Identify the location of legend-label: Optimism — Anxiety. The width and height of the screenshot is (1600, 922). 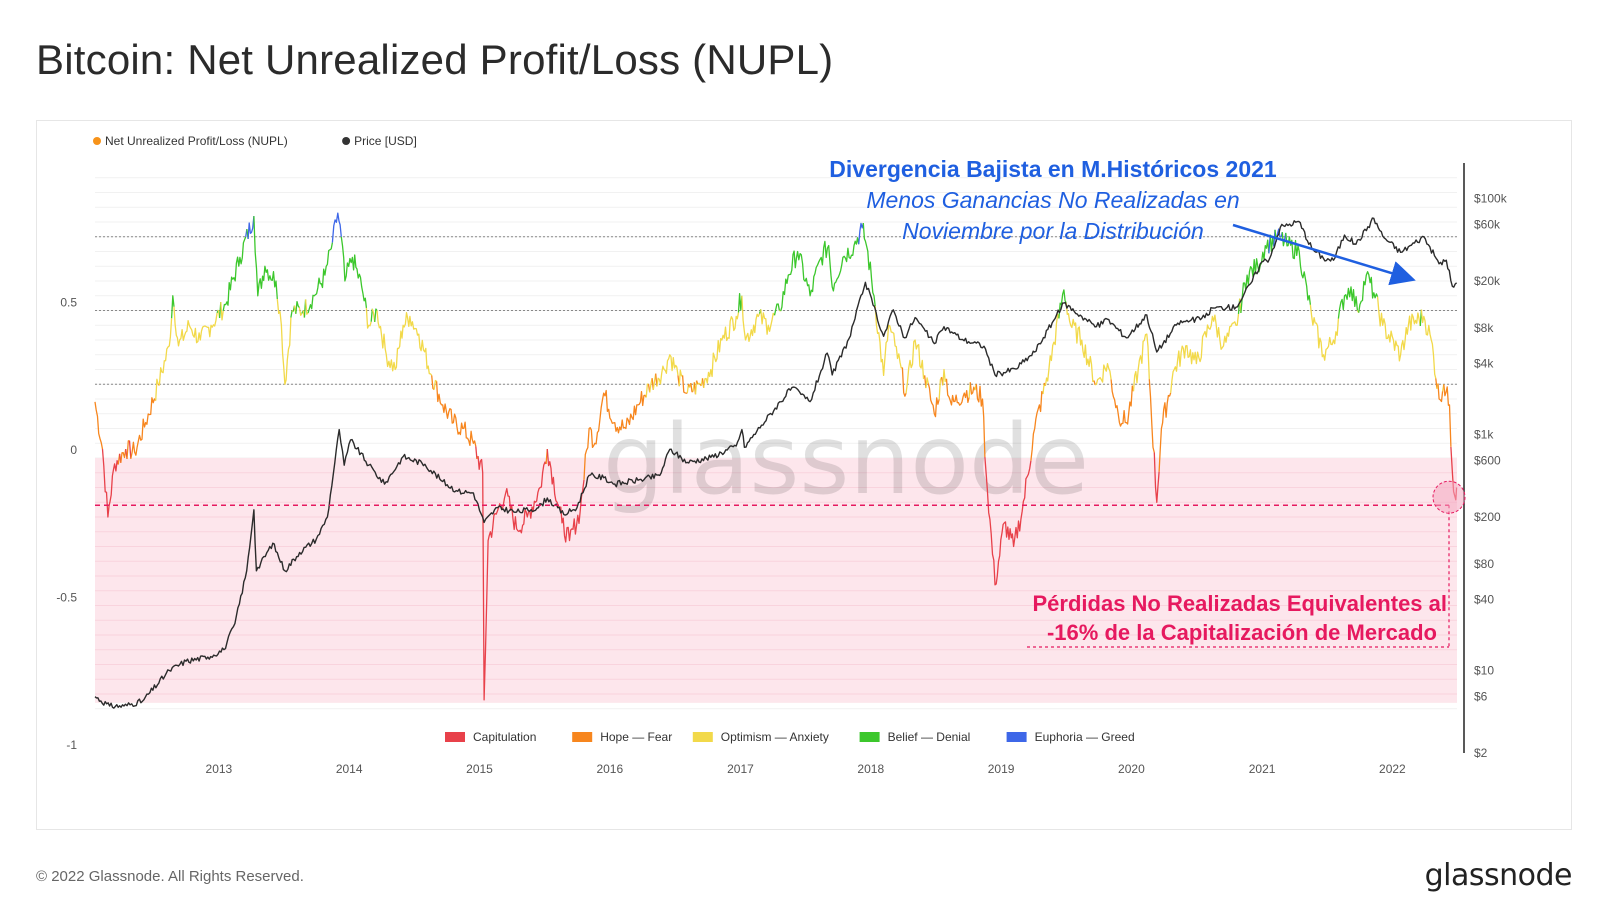
(775, 737).